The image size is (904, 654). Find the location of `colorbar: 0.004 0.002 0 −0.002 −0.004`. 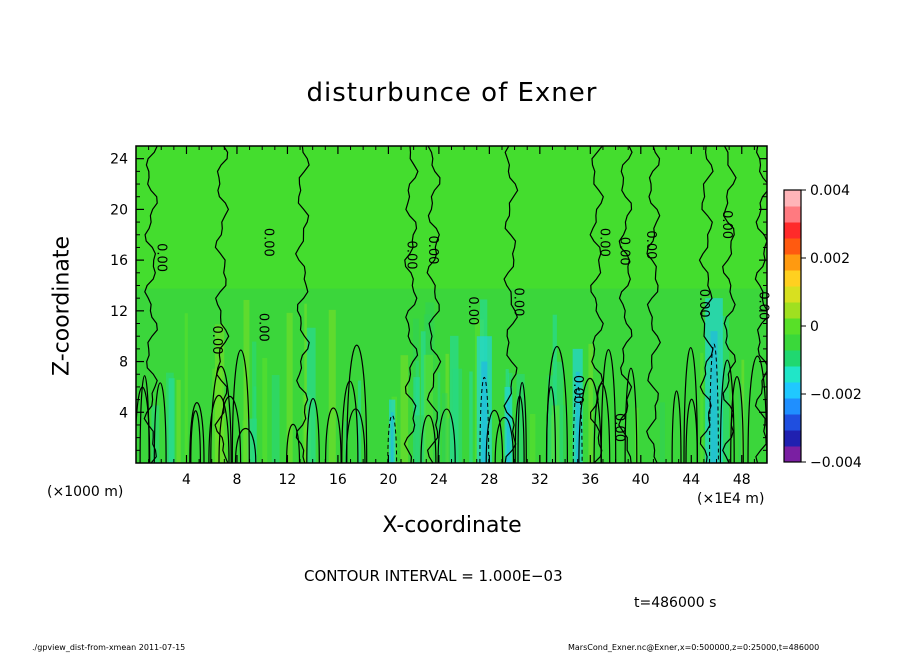

colorbar: 0.004 0.002 0 −0.002 −0.004 is located at coordinates (822, 327).